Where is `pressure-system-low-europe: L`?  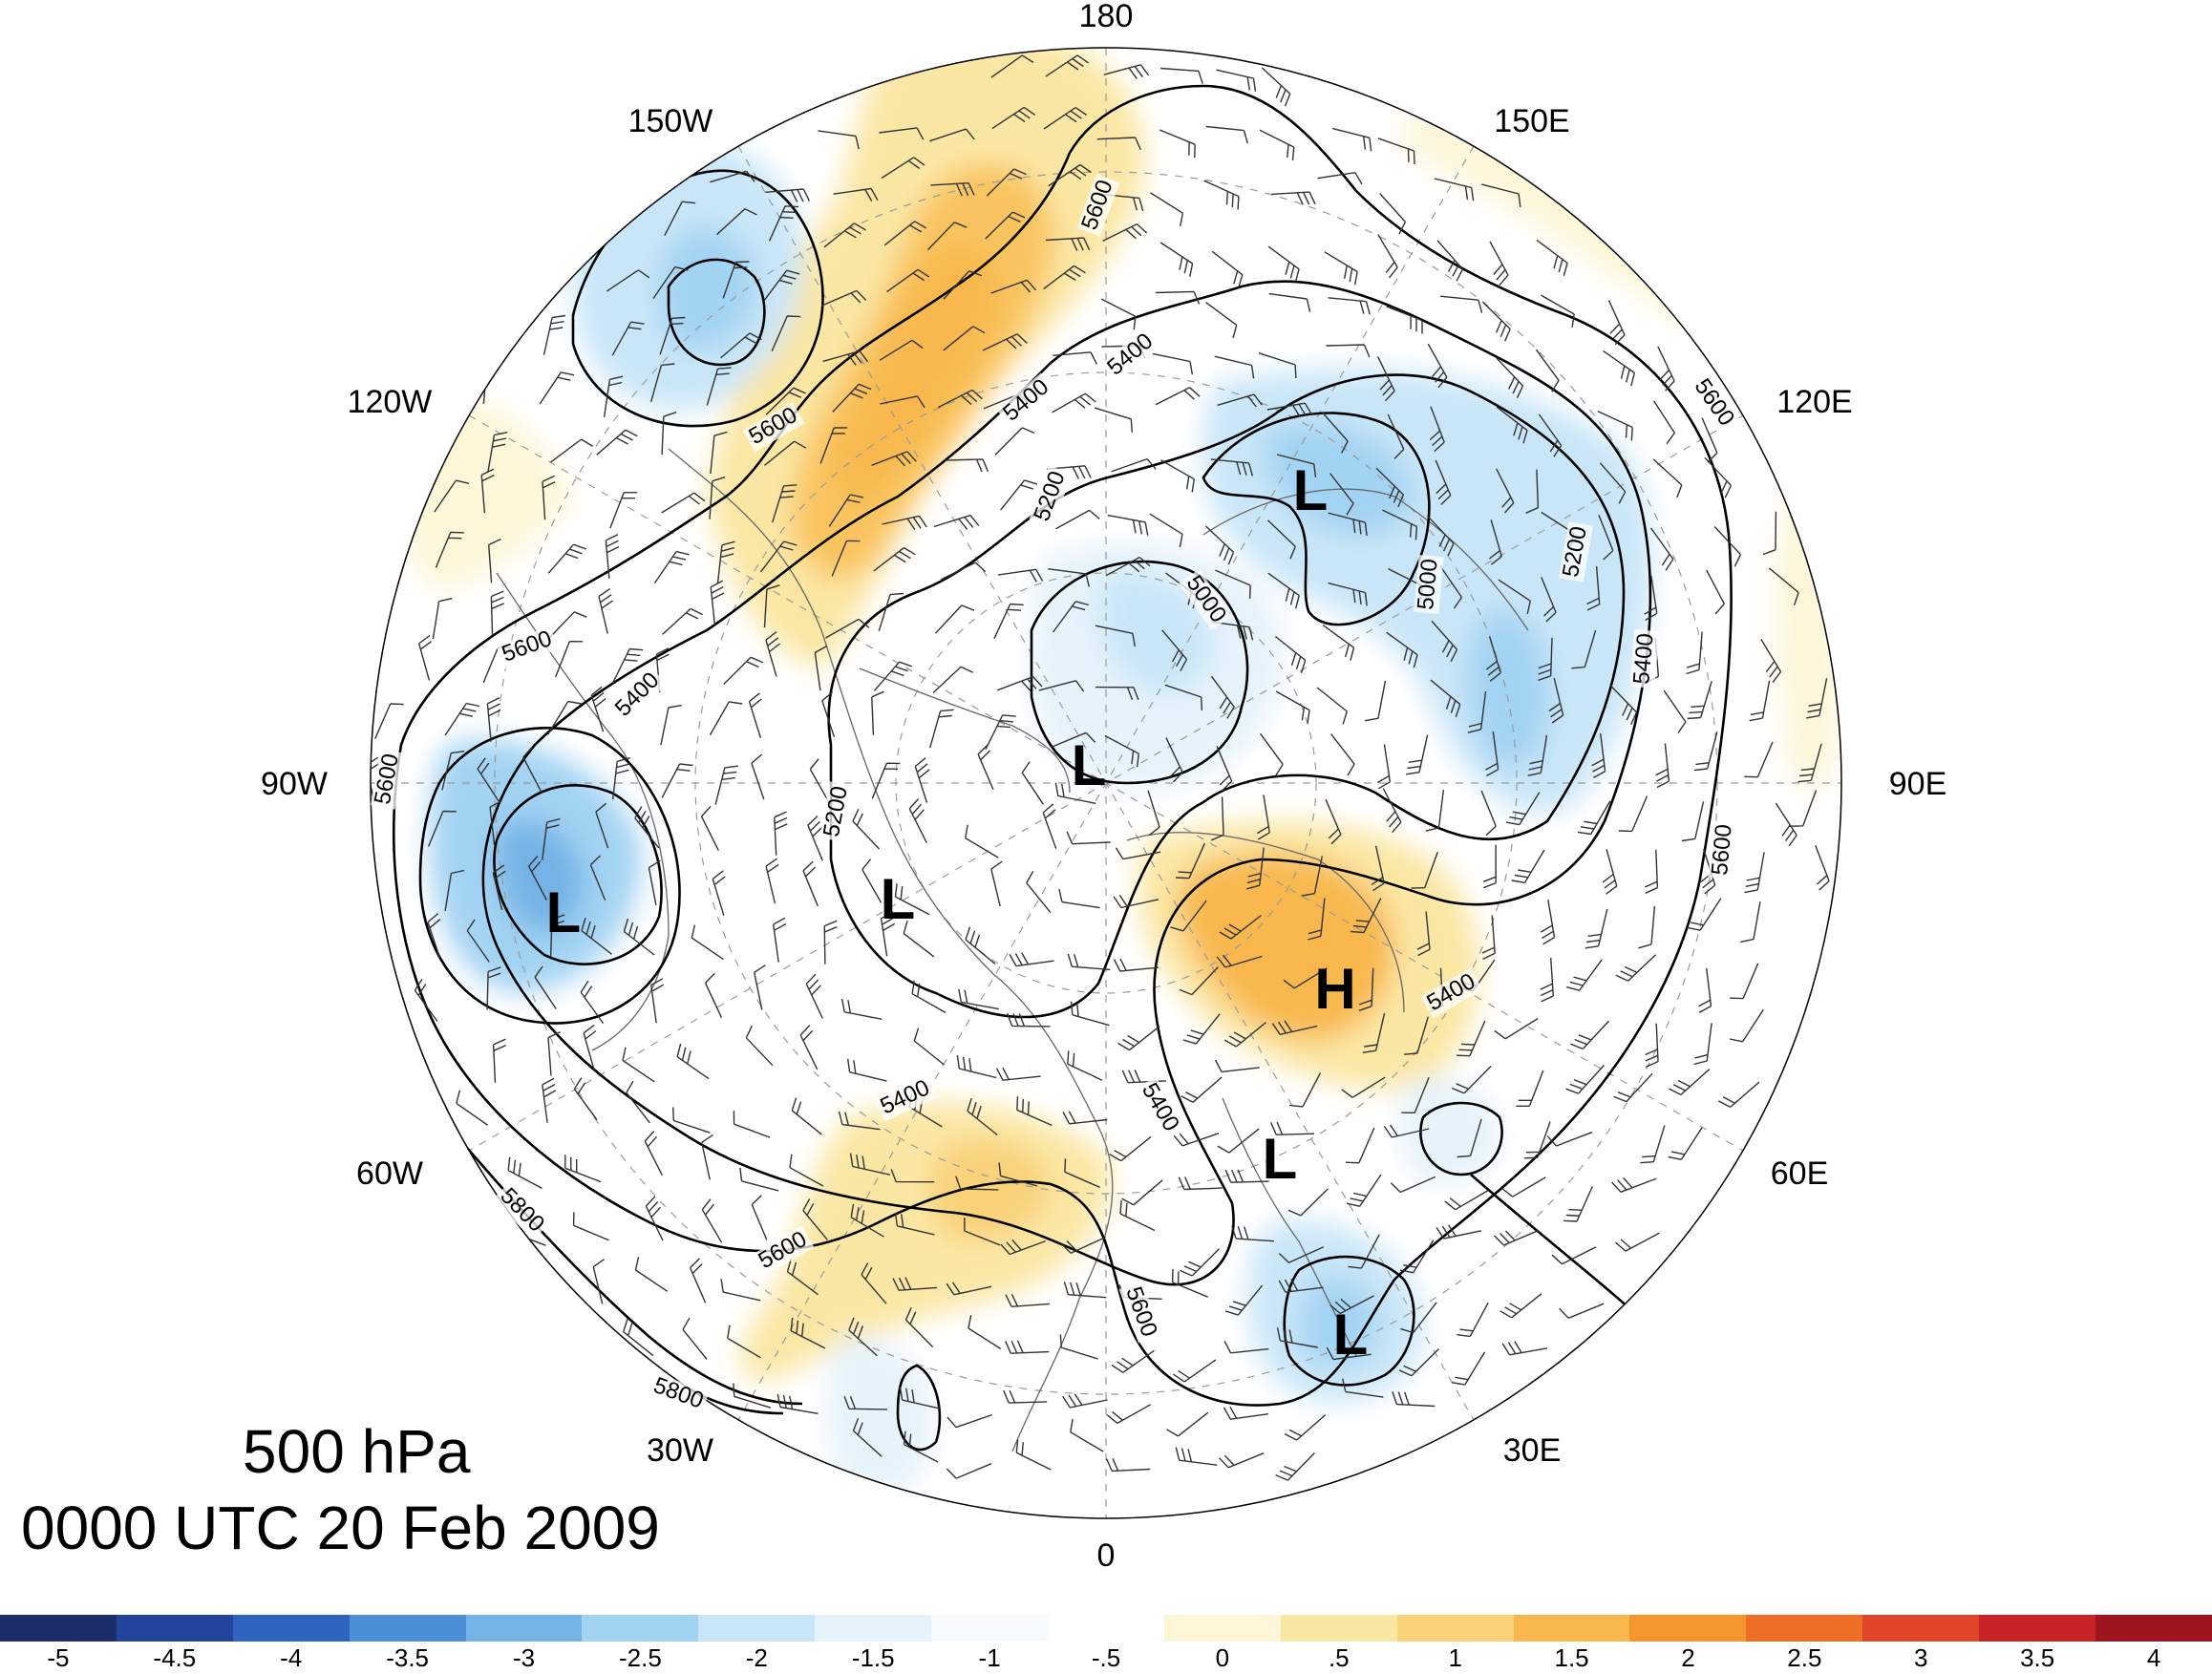 pressure-system-low-europe: L is located at coordinates (1351, 1335).